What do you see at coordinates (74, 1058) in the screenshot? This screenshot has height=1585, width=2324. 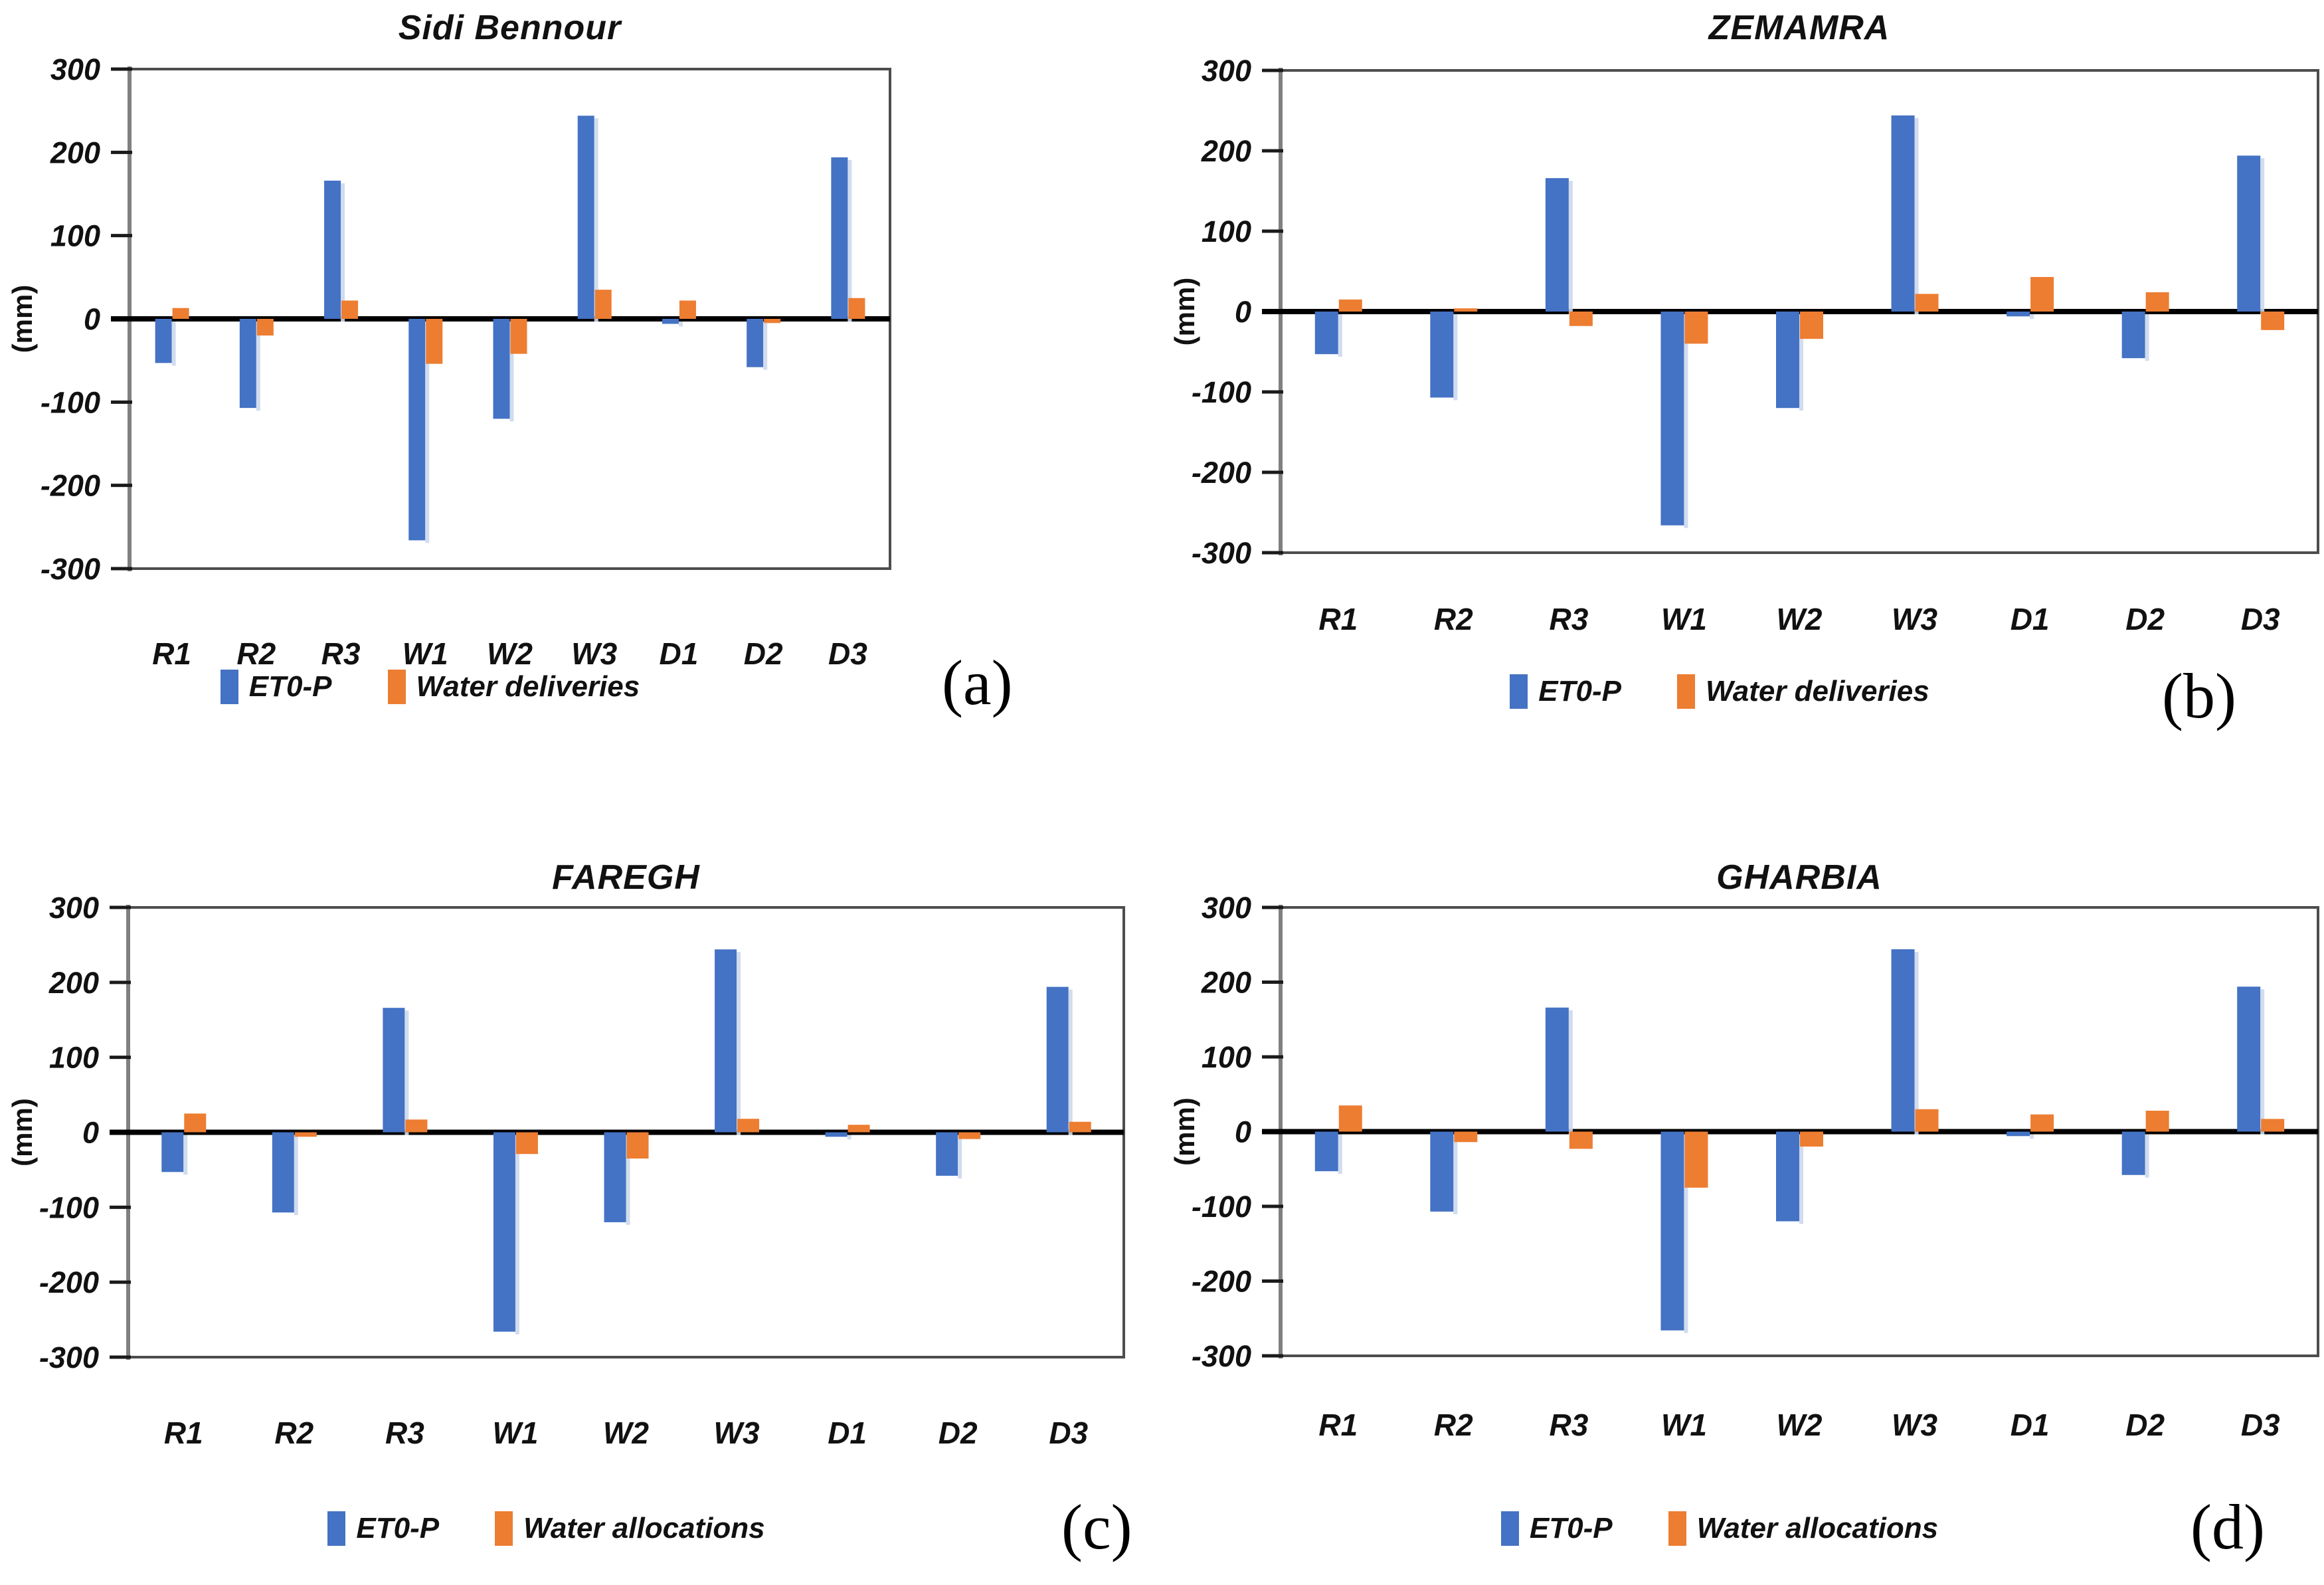 I see `y-tick-label: 100` at bounding box center [74, 1058].